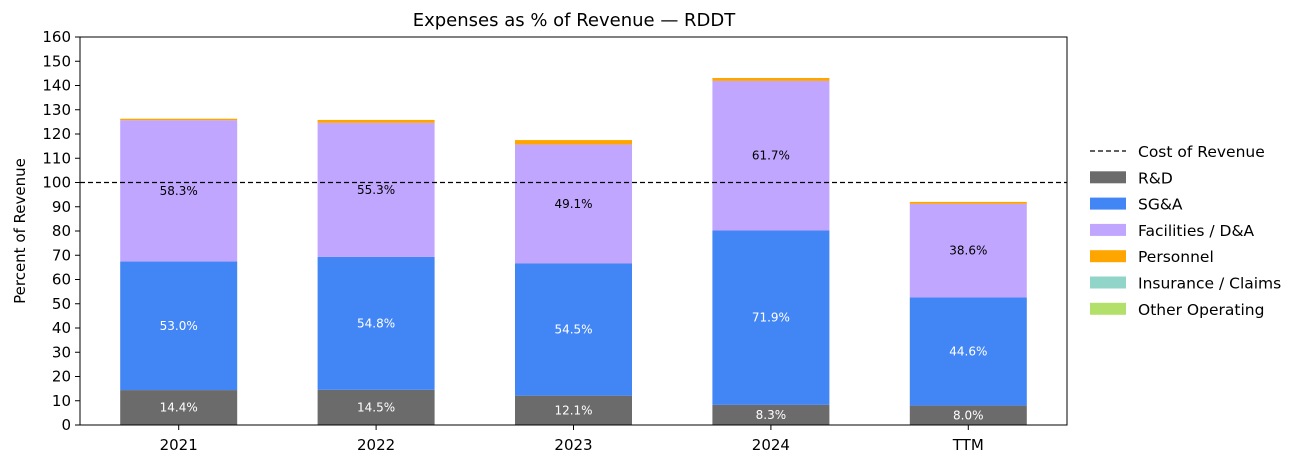  I want to click on data-label: 49.1%, so click(573, 204).